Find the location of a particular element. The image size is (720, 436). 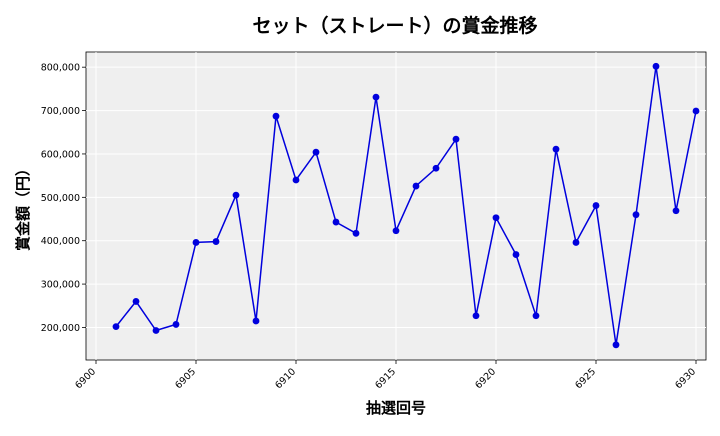

y-tick-label: 800,000 is located at coordinates (60, 68).